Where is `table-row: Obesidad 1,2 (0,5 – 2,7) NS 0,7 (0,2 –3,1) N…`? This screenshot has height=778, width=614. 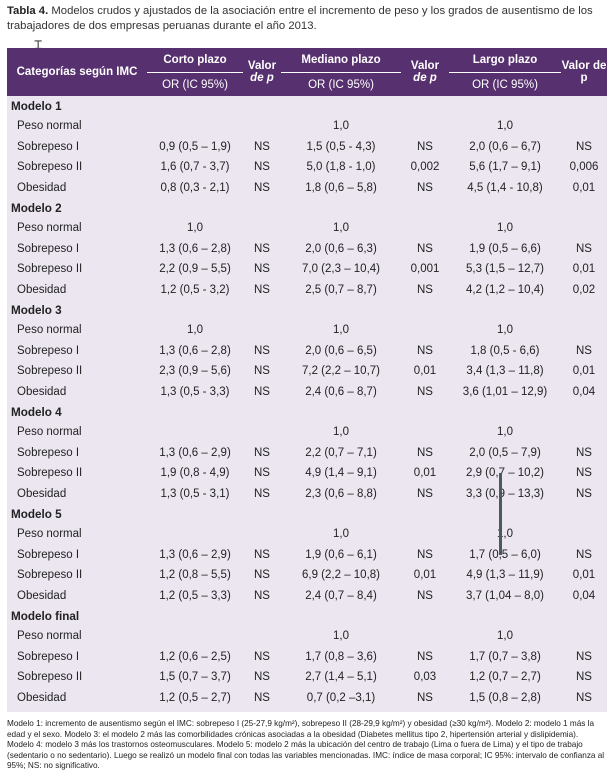
table-row: Obesidad 1,2 (0,5 – 2,7) NS 0,7 (0,2 –3,1) N… is located at coordinates (307, 698).